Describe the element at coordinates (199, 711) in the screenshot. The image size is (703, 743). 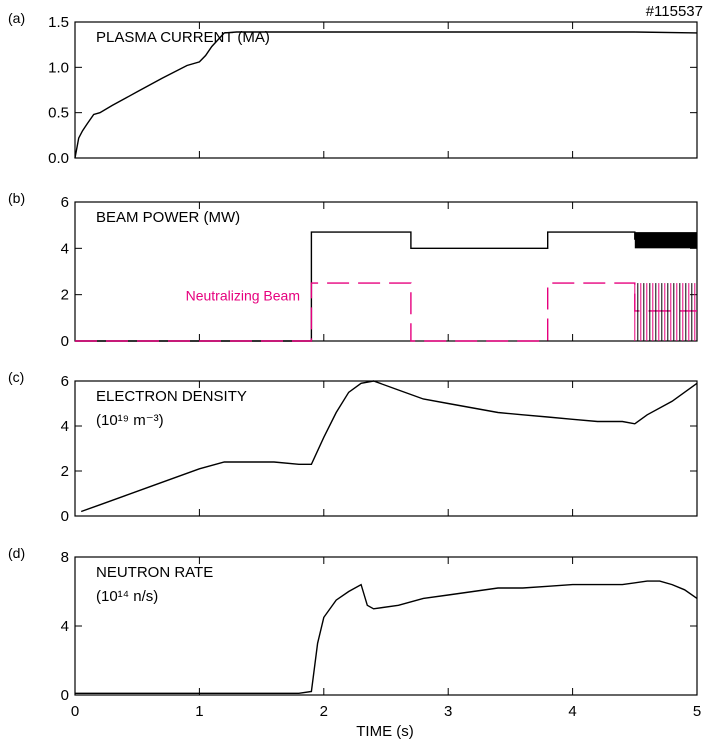
I see `x-tick-label: 1` at that location.